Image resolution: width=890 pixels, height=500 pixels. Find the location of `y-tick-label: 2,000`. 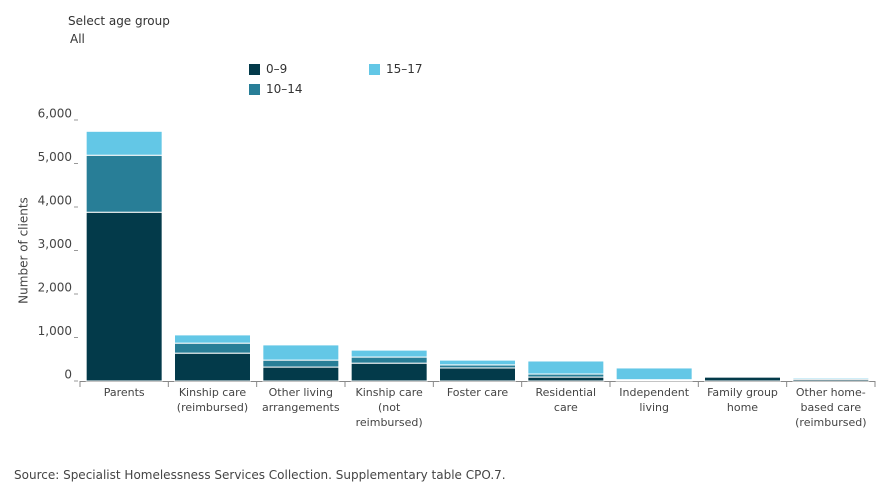

y-tick-label: 2,000 is located at coordinates (55, 288).